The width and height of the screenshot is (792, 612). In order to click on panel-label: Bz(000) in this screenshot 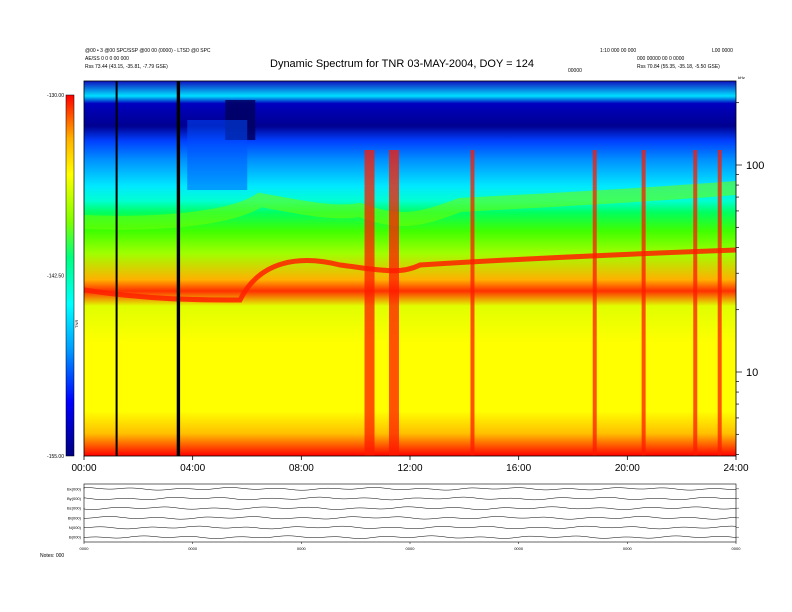, I will do `click(74, 508)`.